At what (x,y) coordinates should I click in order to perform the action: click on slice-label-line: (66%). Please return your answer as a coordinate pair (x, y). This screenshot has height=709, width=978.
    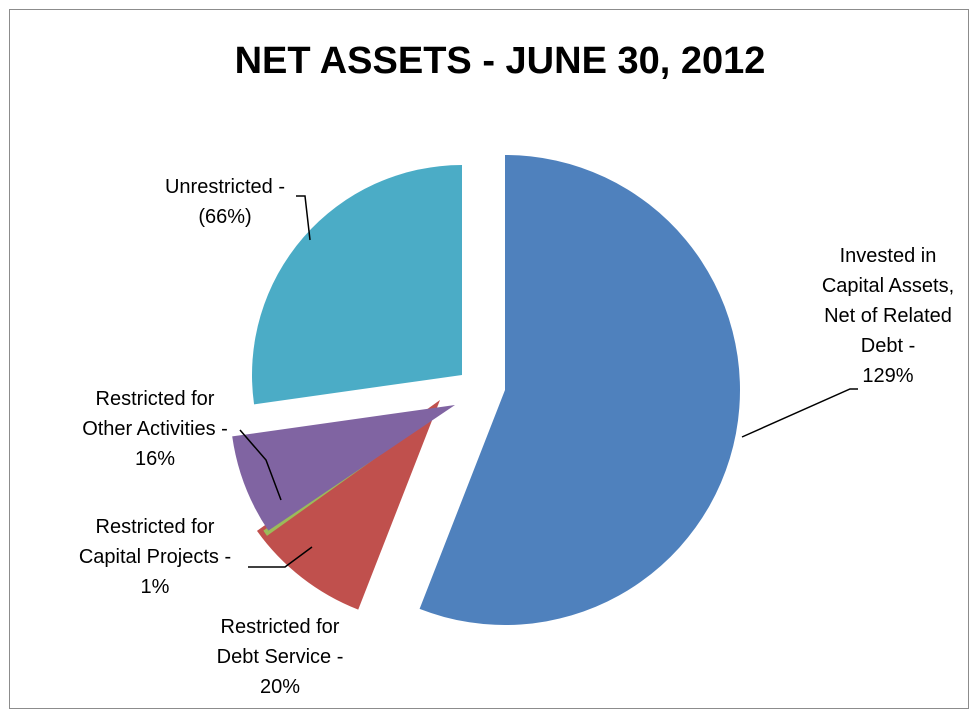
    Looking at the image, I should click on (224, 217).